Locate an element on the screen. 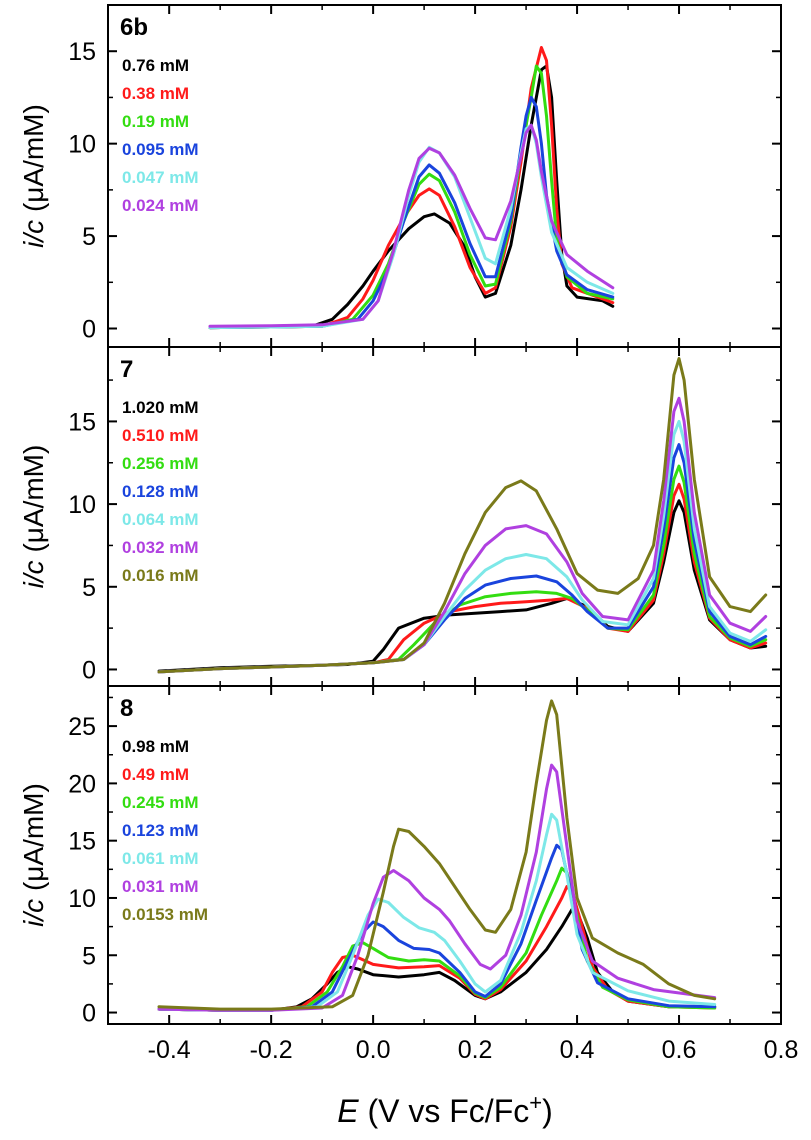 Image resolution: width=811 pixels, height=1140 pixels. y-axis-label-units-6b: (μA/mM) is located at coordinates (33, 162).